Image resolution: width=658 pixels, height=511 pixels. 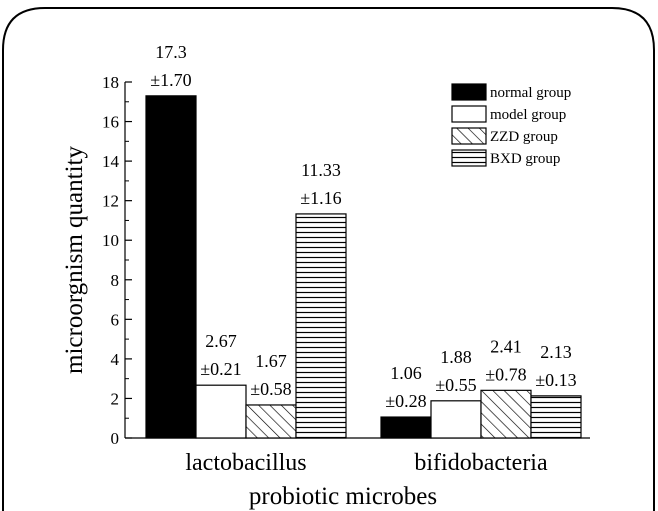 What do you see at coordinates (171, 267) in the screenshot?
I see `bar-normal-group-lactobacillus` at bounding box center [171, 267].